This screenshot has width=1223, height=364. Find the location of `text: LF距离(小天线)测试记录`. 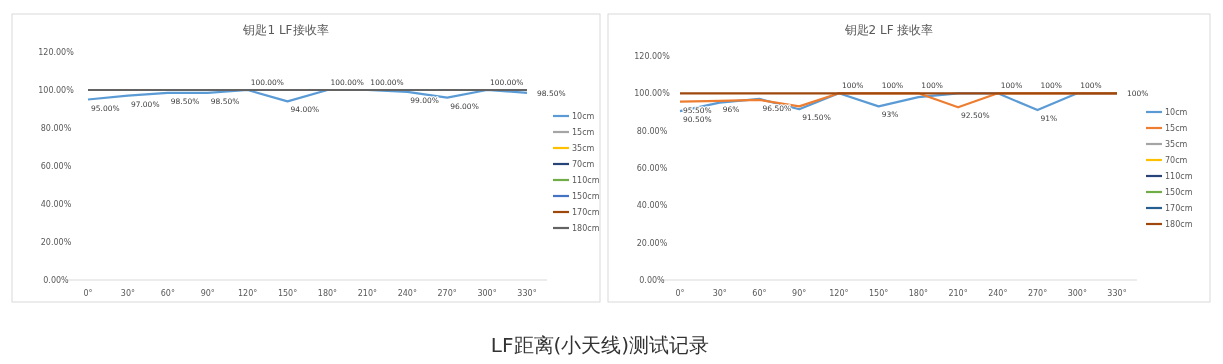

text: LF距离(小天线)测试记录 is located at coordinates (600, 345).